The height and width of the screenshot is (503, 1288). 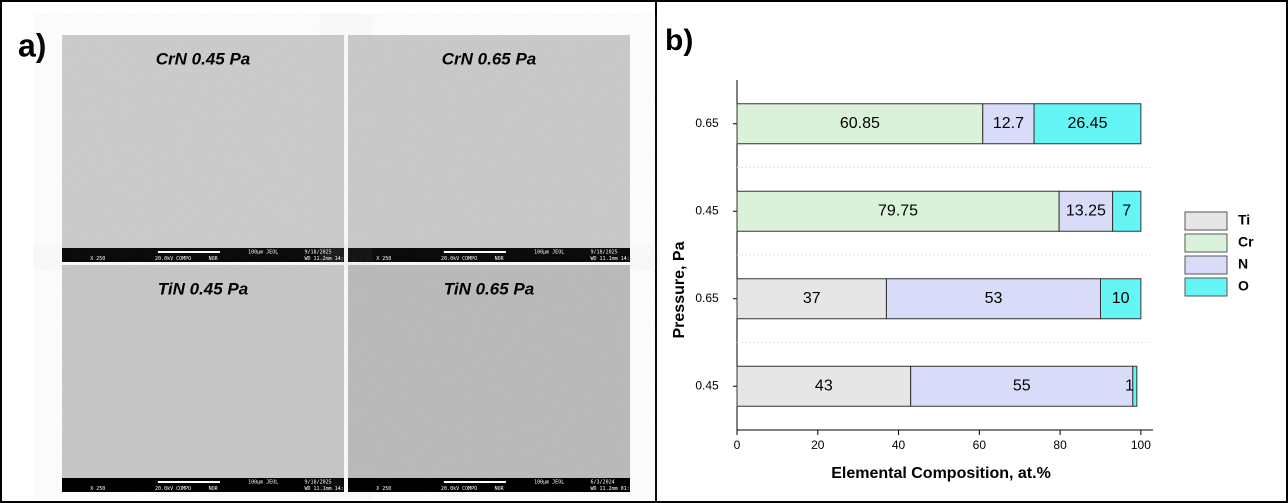 What do you see at coordinates (1243, 286) in the screenshot?
I see `legend-label: O` at bounding box center [1243, 286].